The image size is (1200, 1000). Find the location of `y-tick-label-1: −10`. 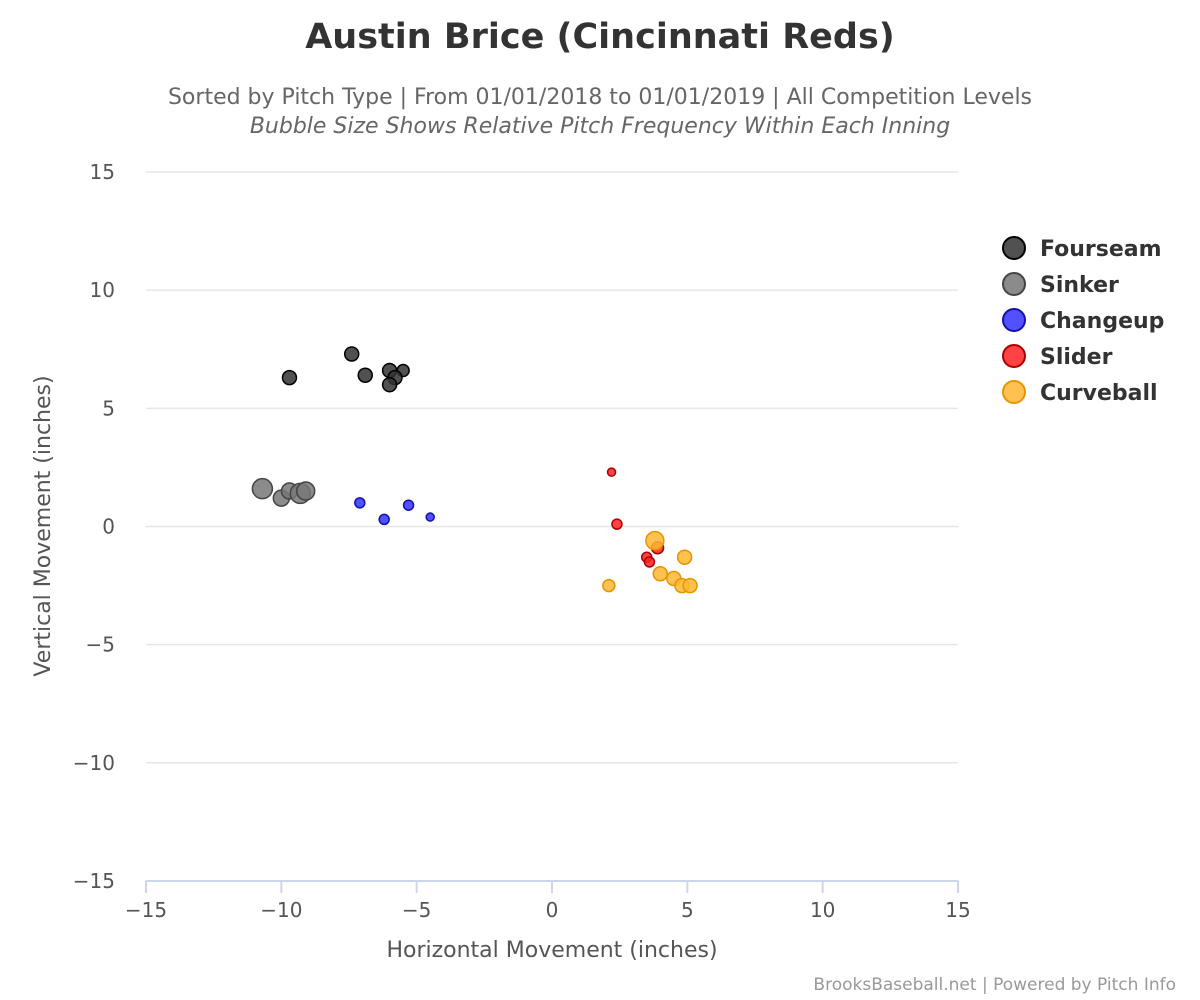

y-tick-label-1: −10 is located at coordinates (94, 763).